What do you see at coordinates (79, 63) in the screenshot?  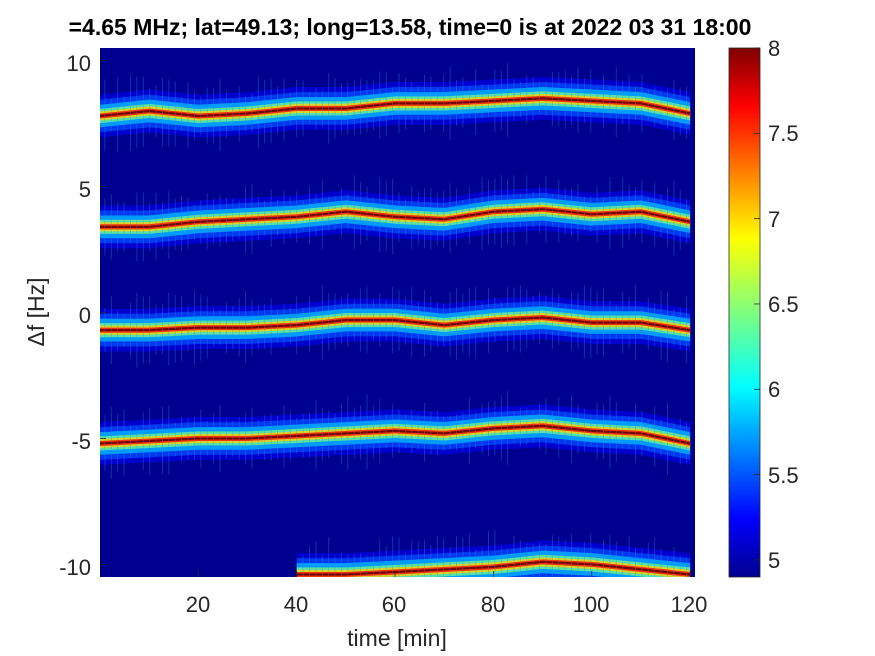 I see `y-tick-label: 10` at bounding box center [79, 63].